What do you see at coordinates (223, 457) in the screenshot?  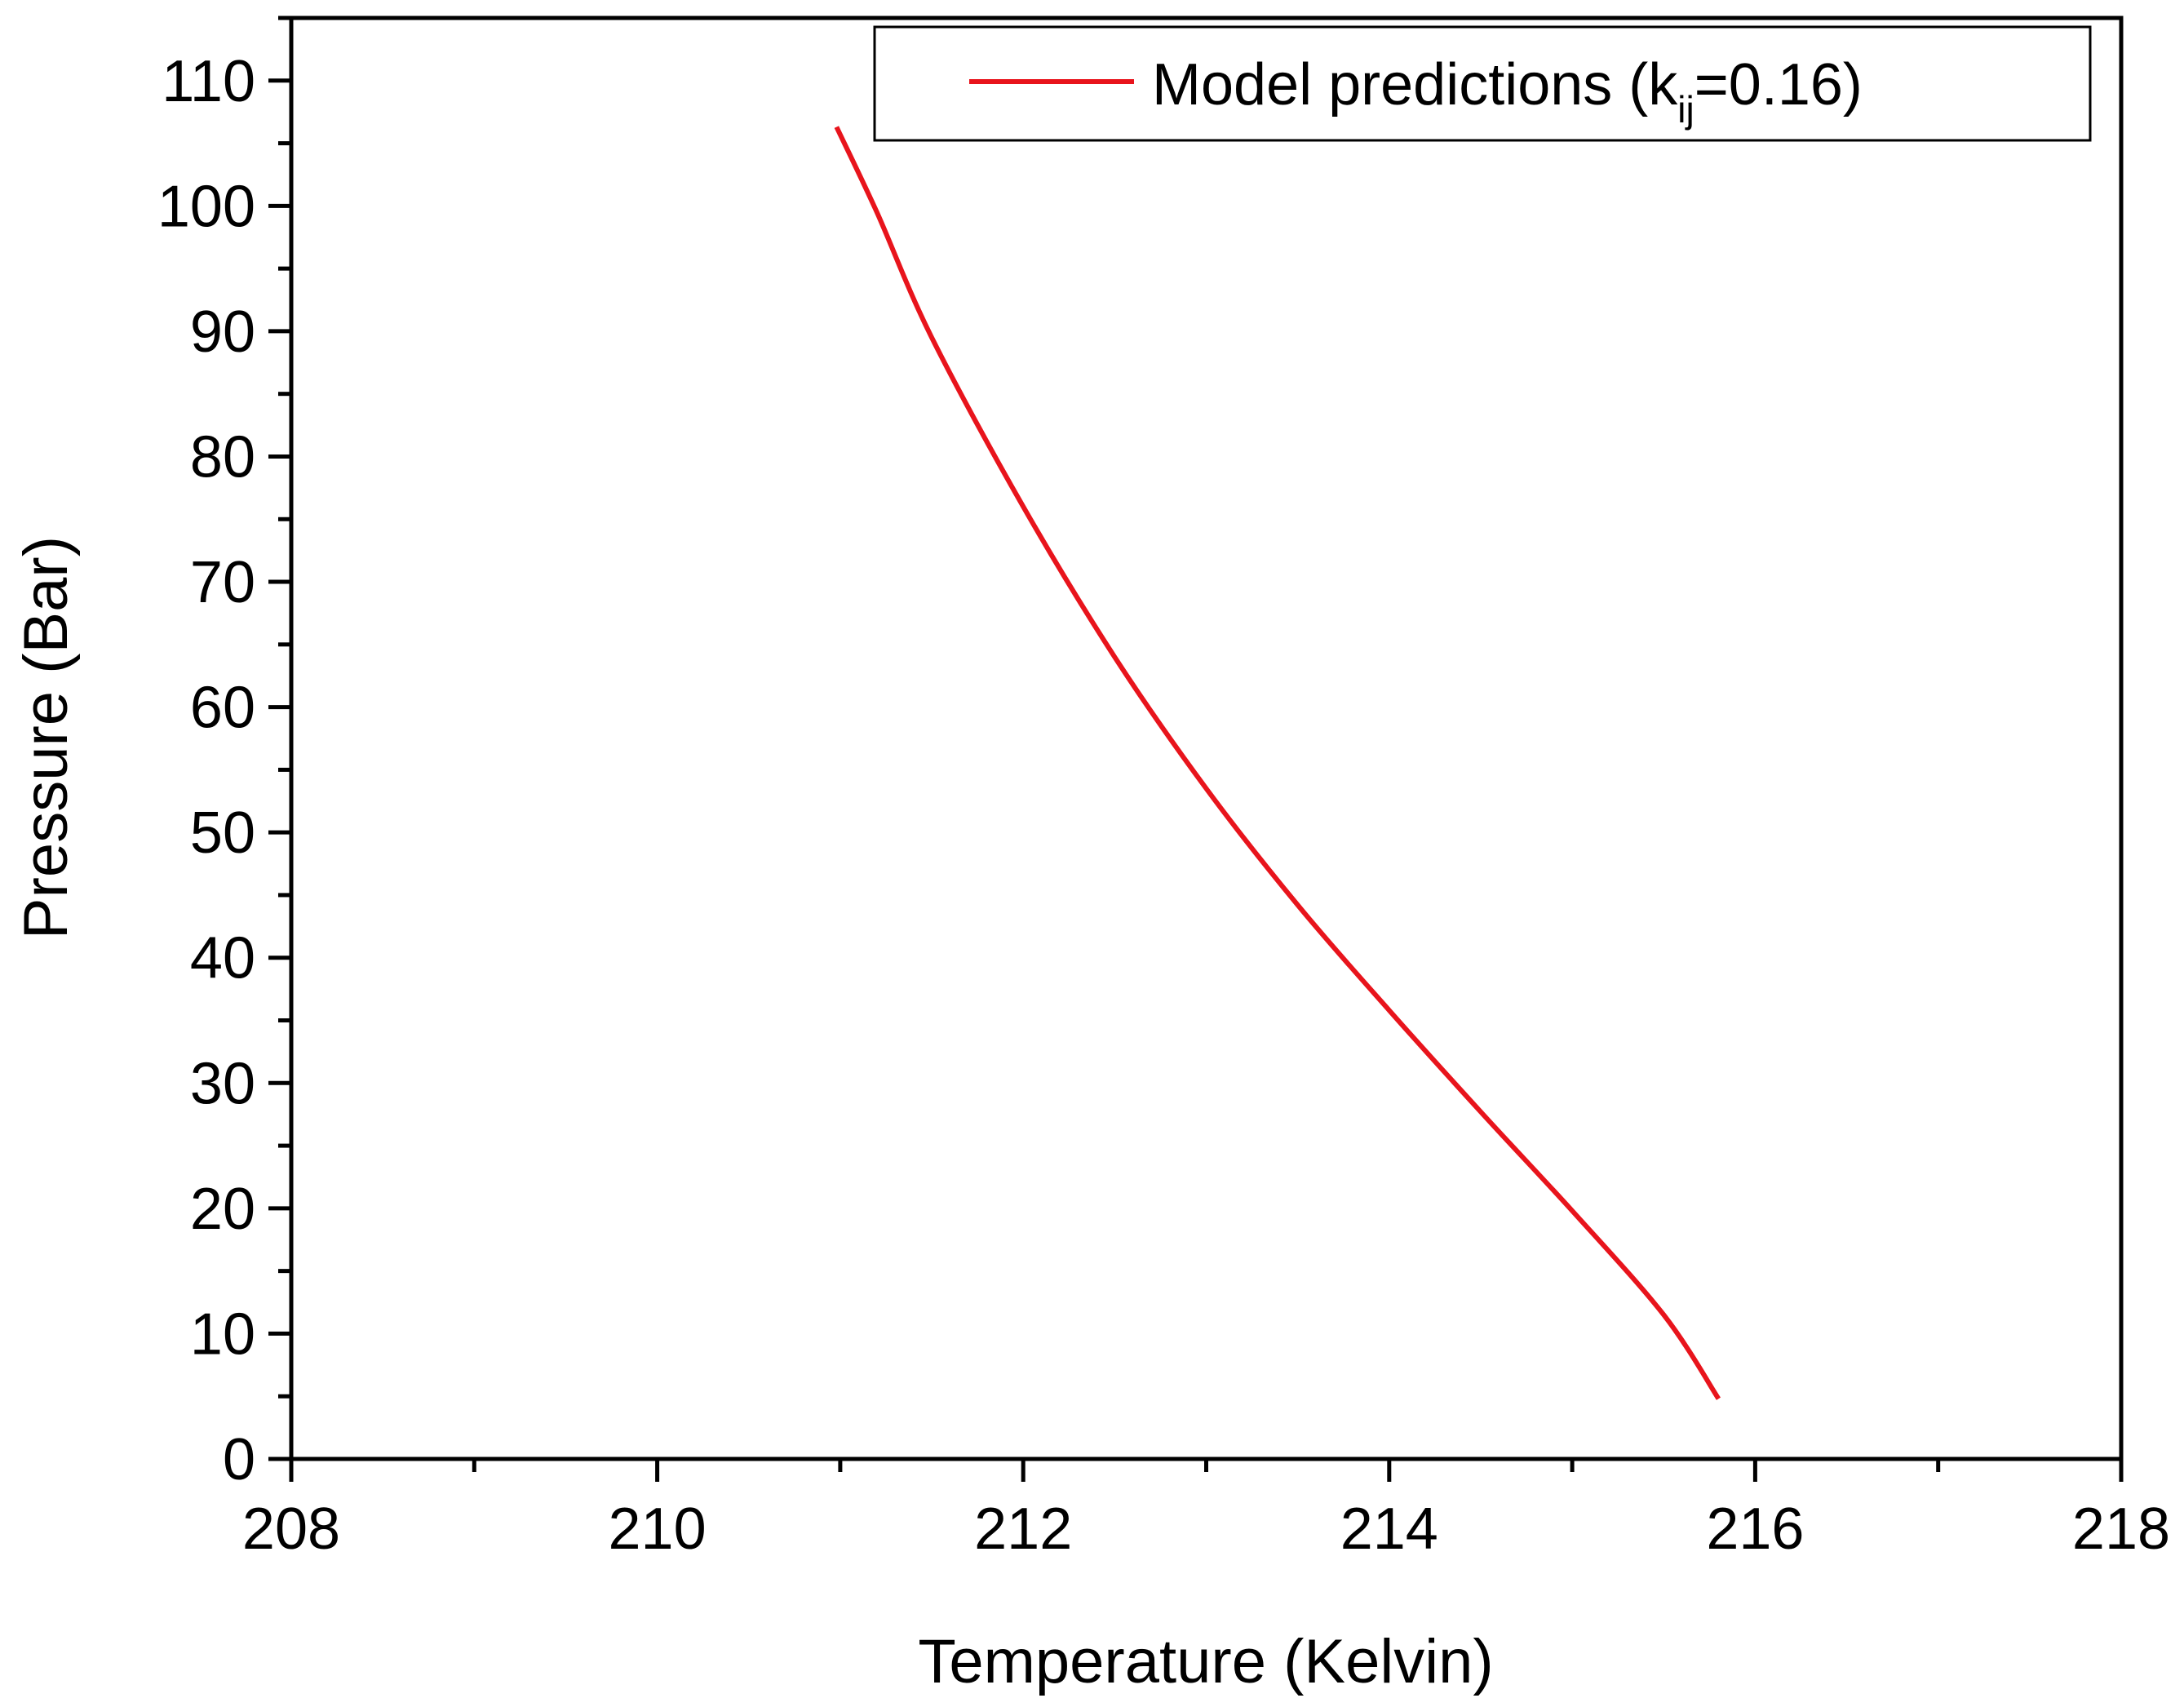 I see `y-tick-label: 80` at bounding box center [223, 457].